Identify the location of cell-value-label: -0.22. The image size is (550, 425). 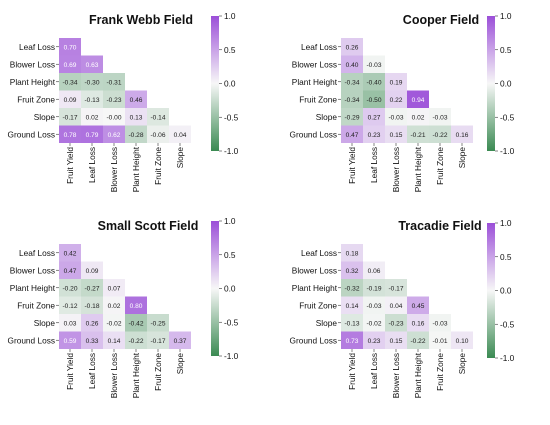
(135, 341).